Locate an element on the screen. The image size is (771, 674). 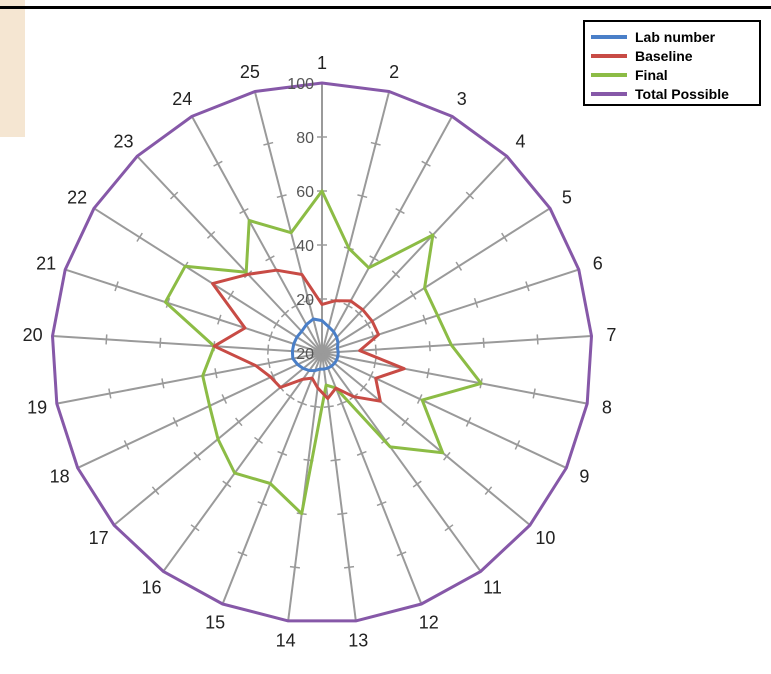
category-label: 3 is located at coordinates (462, 99).